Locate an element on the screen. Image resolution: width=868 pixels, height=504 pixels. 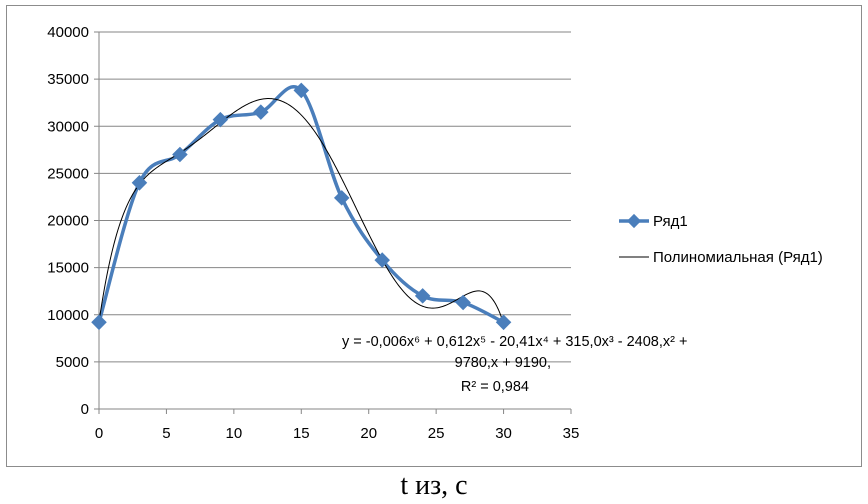
x-tick-label: 5 is located at coordinates (166, 433).